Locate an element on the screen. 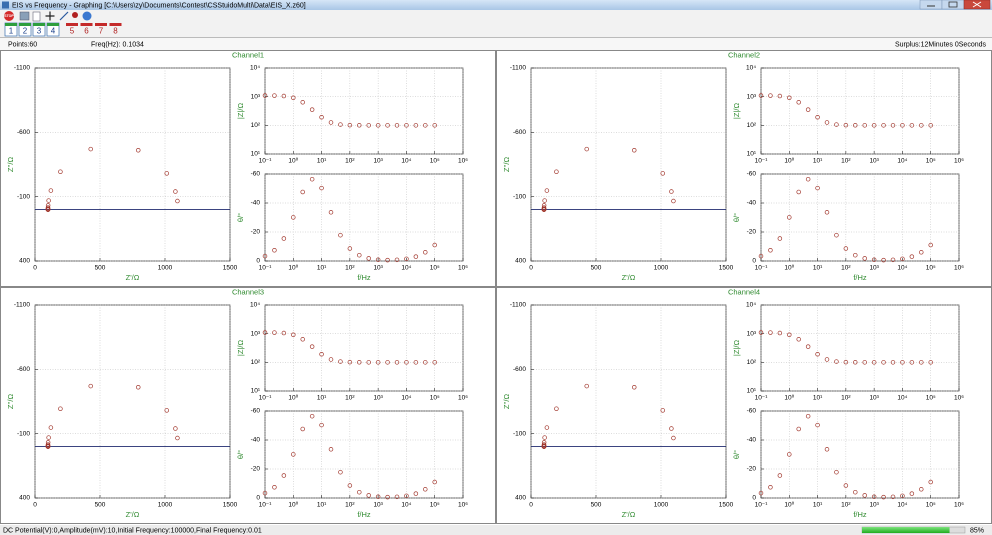 The image size is (992, 535). cursor-button is located at coordinates (50, 16).